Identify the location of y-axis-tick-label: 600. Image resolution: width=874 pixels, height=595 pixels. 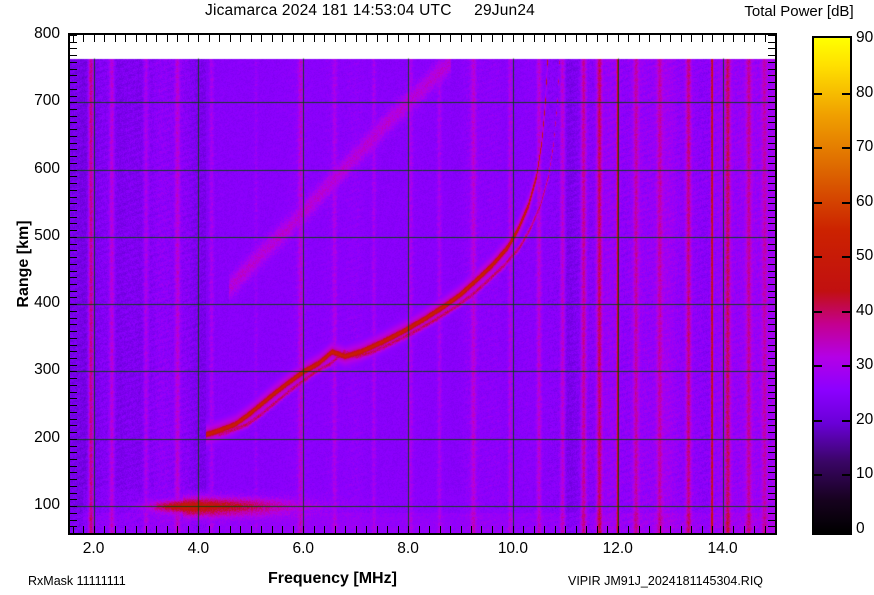
(47, 168).